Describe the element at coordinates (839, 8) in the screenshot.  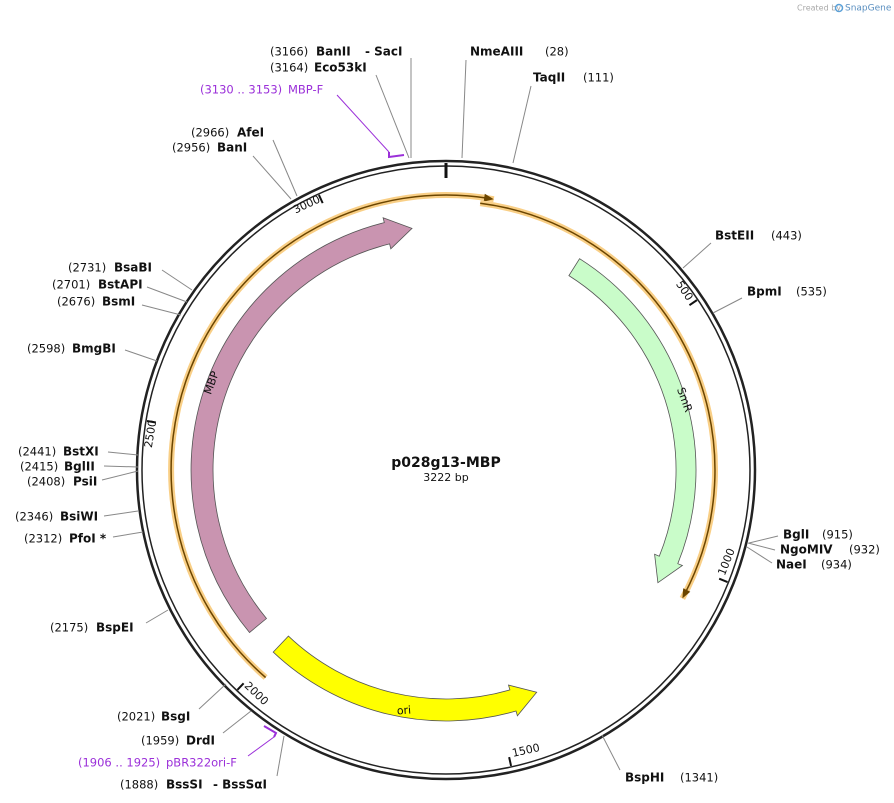
I see `logo` at that location.